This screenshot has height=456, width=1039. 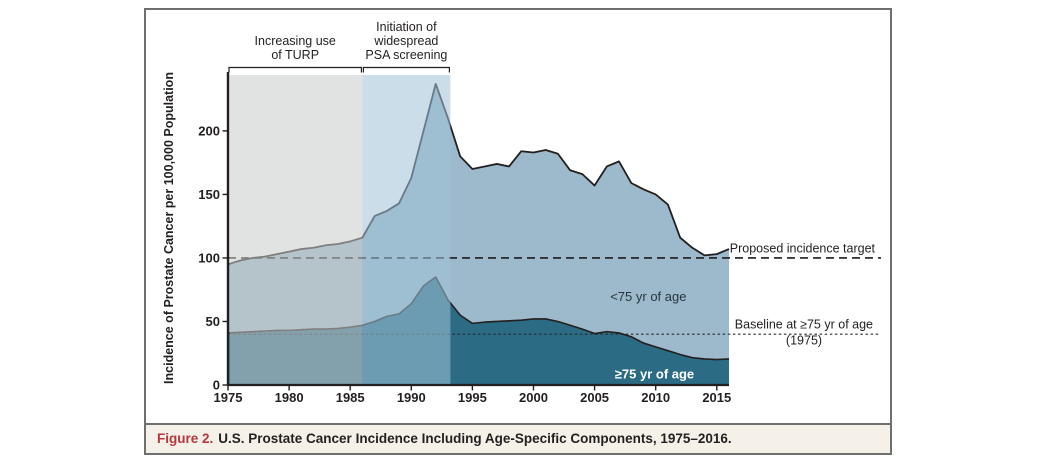 What do you see at coordinates (295, 69) in the screenshot?
I see `turp-bracket` at bounding box center [295, 69].